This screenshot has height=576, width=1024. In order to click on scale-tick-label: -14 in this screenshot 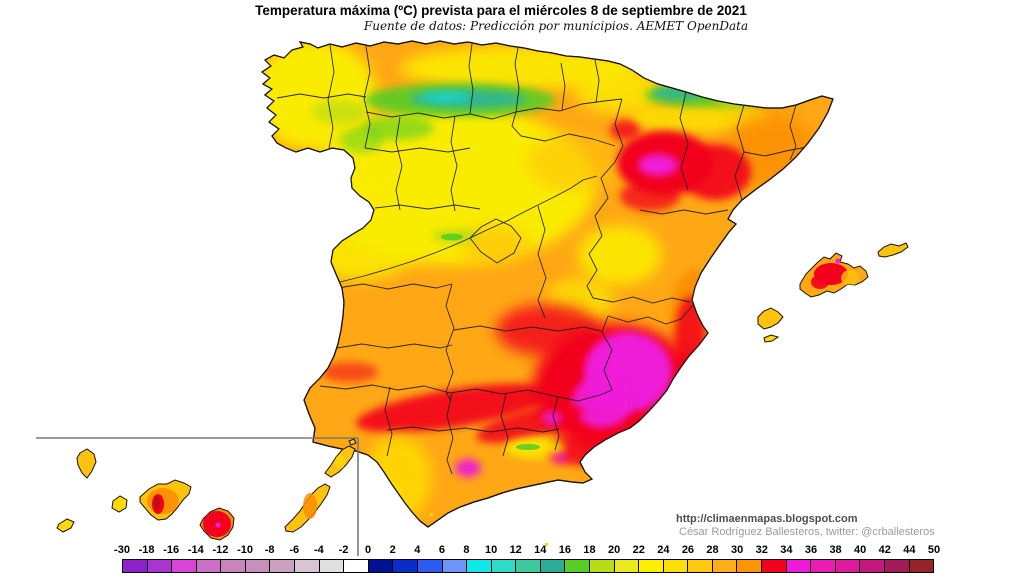, I will do `click(195, 550)`.